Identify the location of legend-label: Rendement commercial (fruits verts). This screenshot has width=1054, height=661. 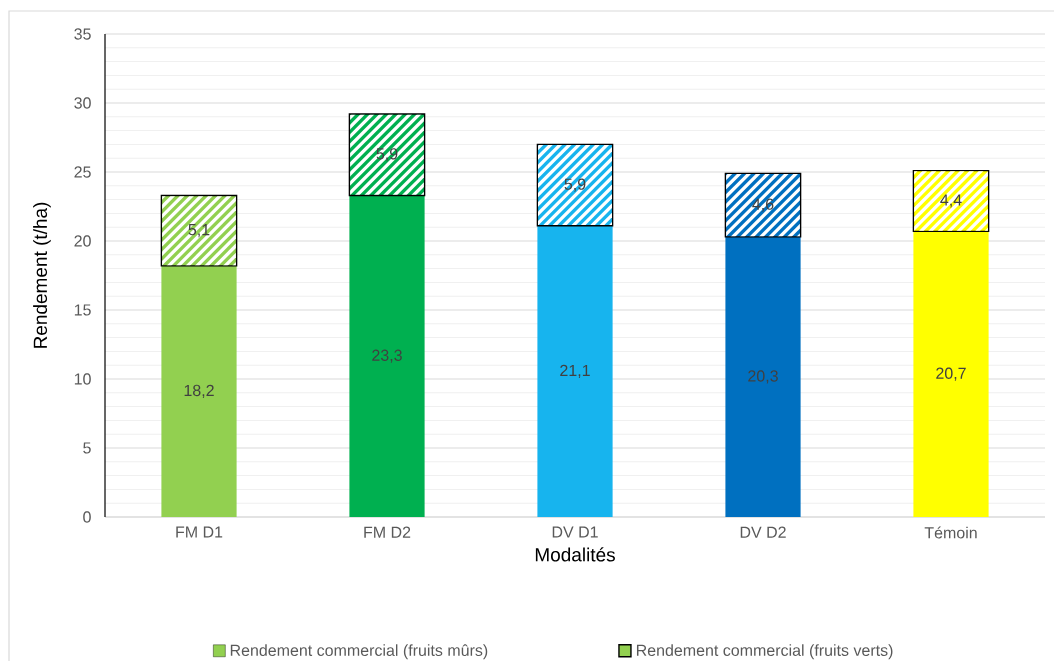
(764, 652).